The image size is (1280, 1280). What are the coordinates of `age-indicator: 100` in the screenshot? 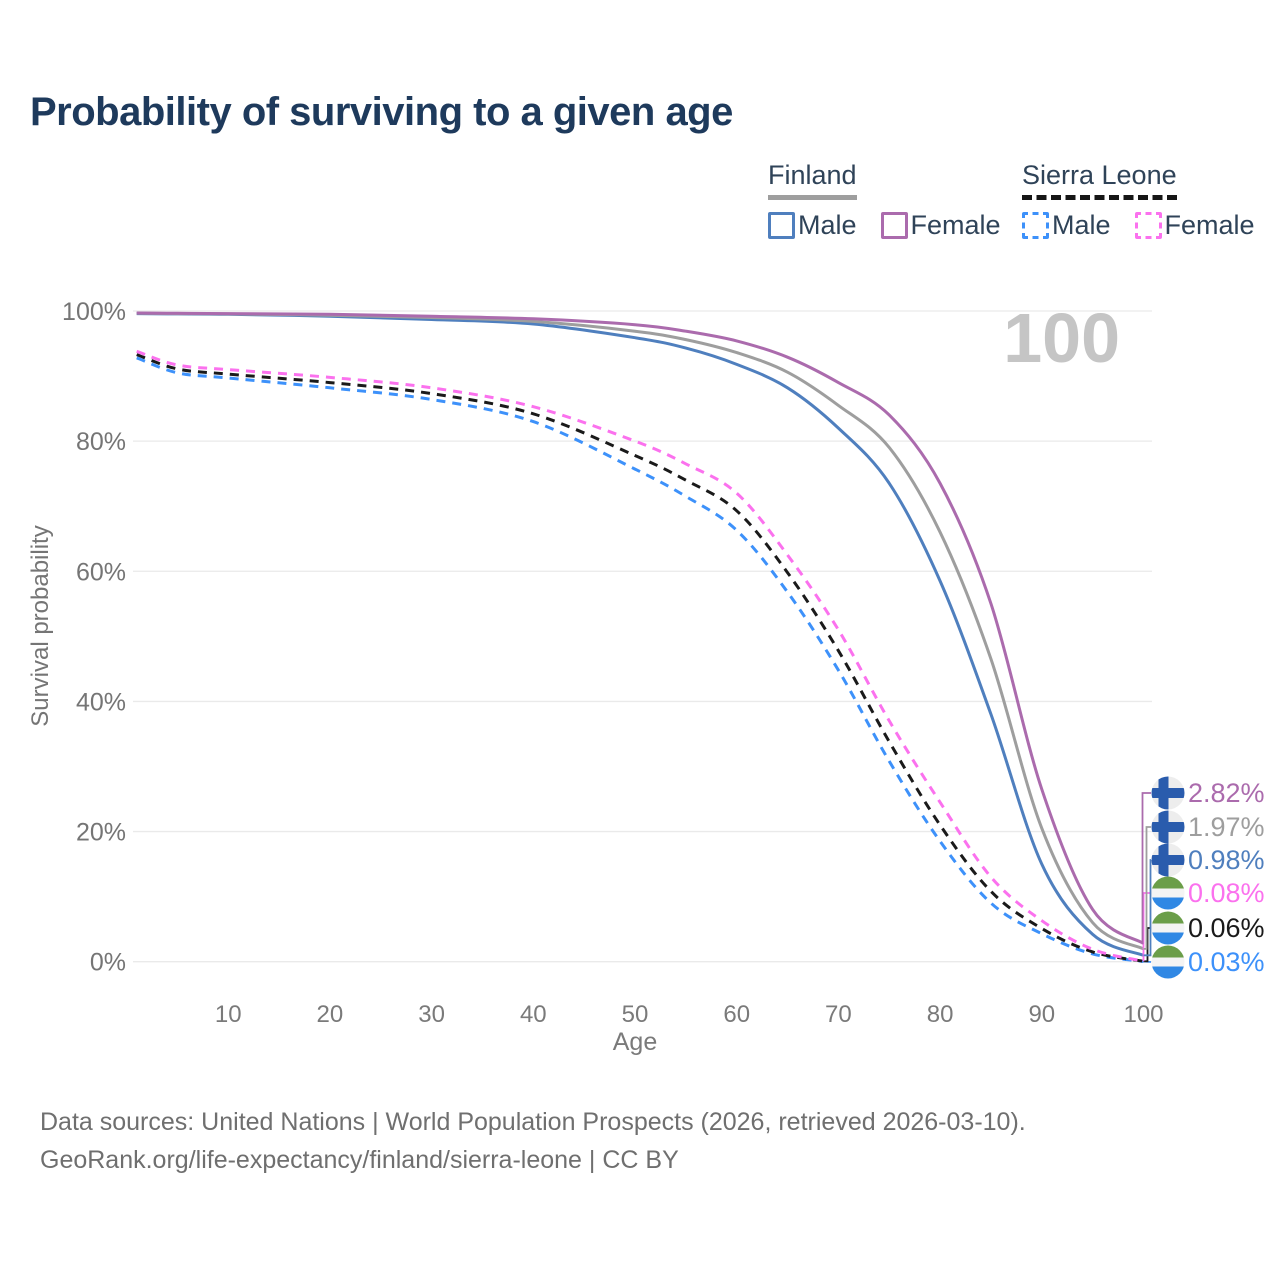 It's located at (1061, 338).